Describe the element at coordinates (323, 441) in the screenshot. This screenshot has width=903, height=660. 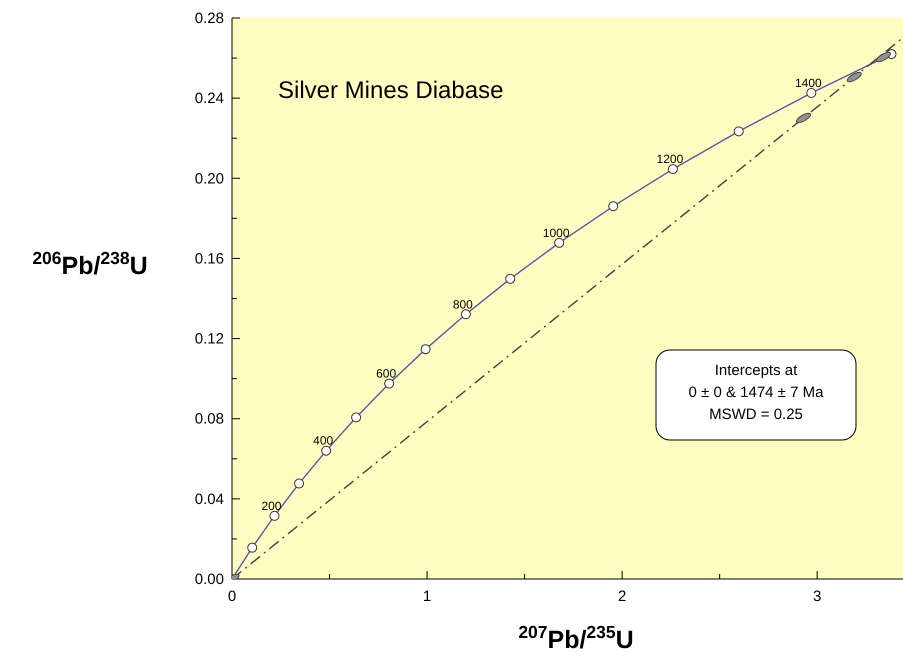
I see `annotation: 400` at that location.